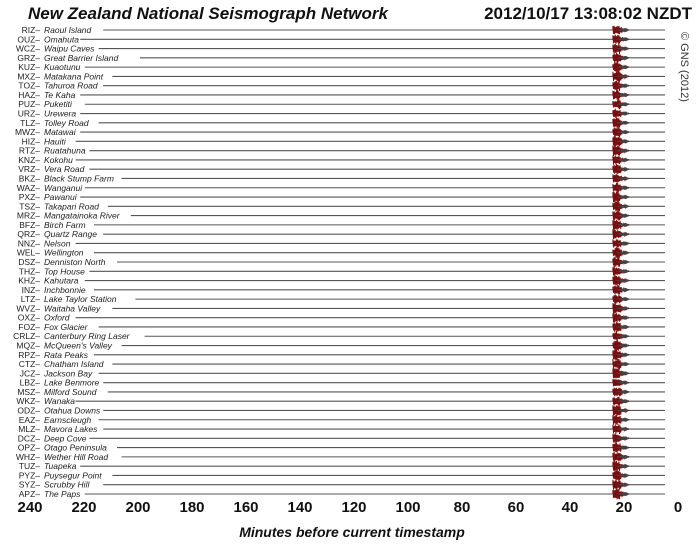  Describe the element at coordinates (71, 206) in the screenshot. I see `station-name: Takapari Road` at that location.